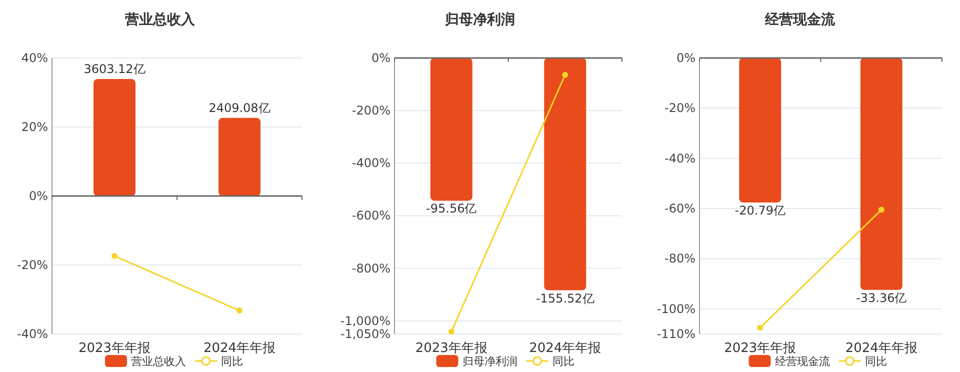  Describe the element at coordinates (160, 20) in the screenshot. I see `chart-title: 营业总收入` at that location.